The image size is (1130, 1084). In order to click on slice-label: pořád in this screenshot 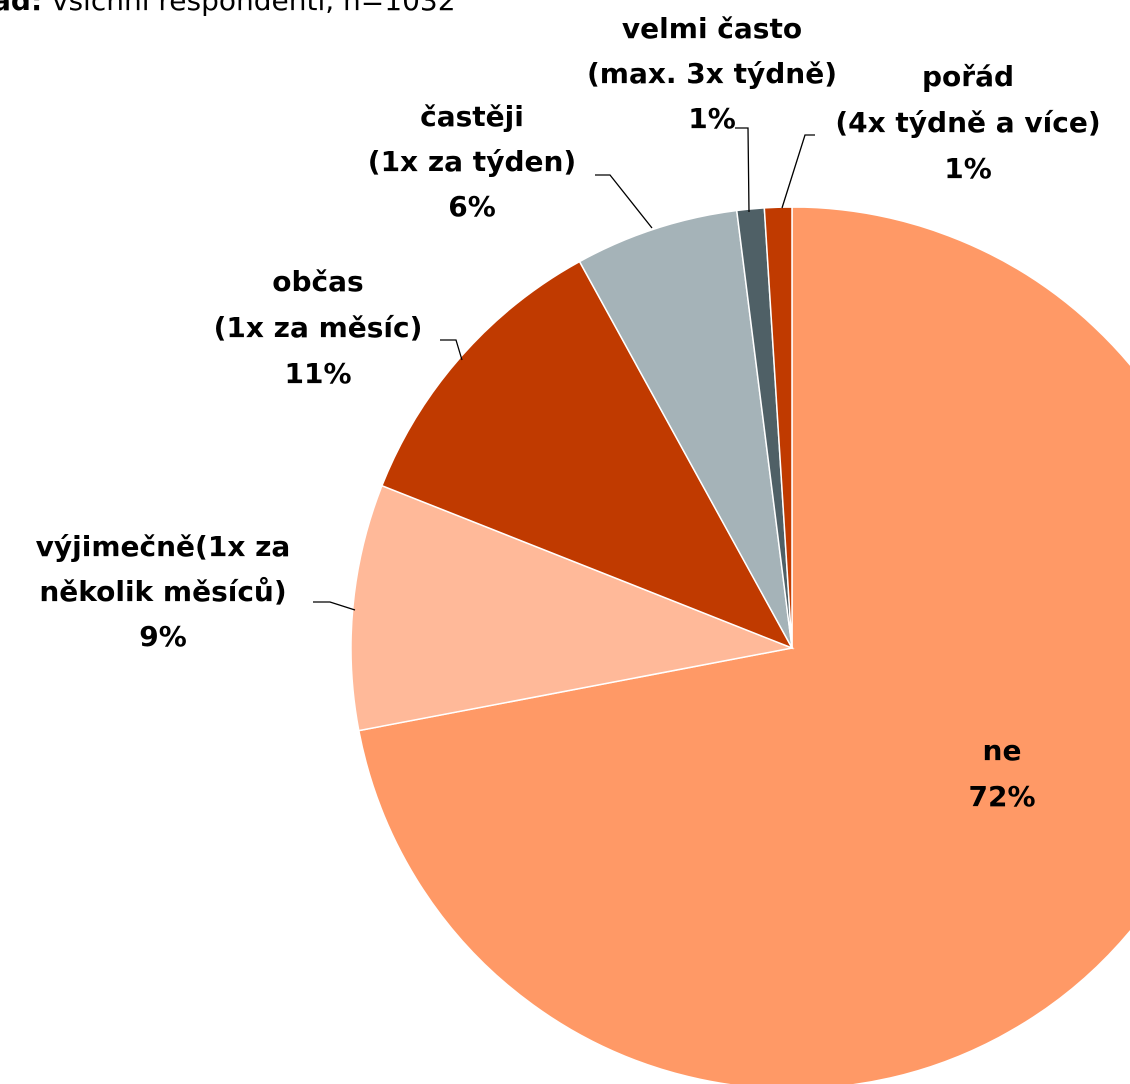, I will do `click(968, 76)`.